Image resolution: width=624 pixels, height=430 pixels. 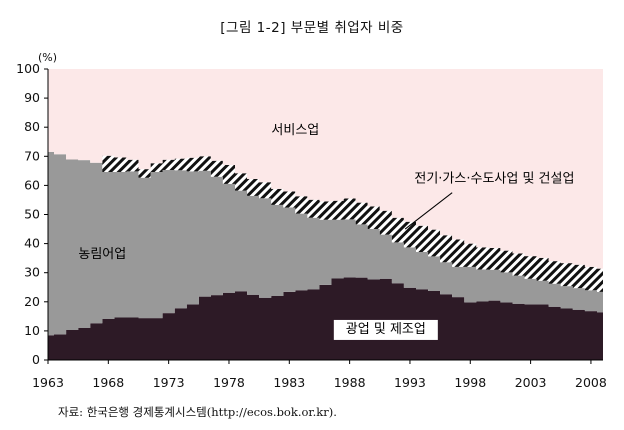 What do you see at coordinates (428, 211) in the screenshot?
I see `annotation-pointer` at bounding box center [428, 211].